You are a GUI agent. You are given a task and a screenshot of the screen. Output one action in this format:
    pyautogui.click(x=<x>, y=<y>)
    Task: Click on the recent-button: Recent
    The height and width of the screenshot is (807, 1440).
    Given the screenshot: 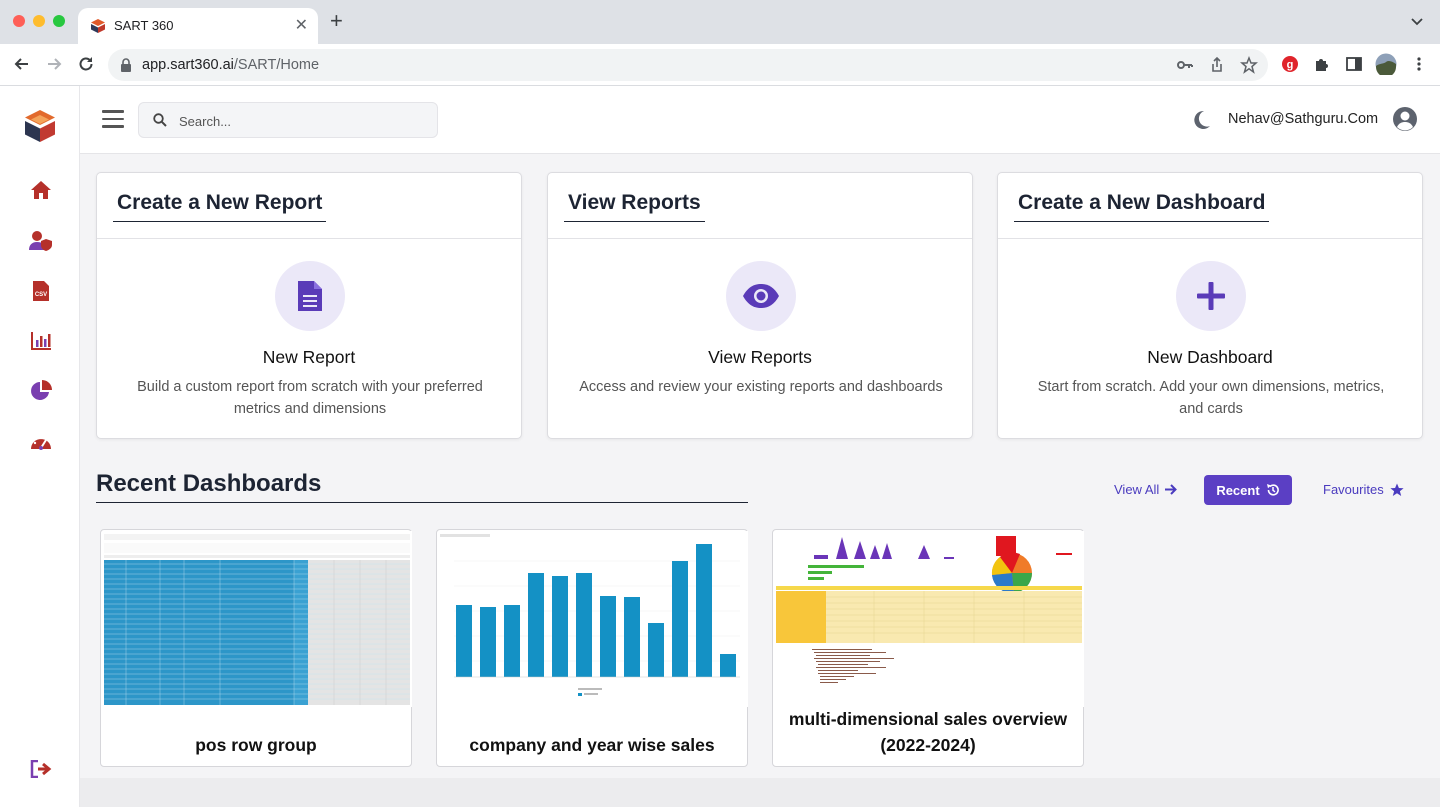 What is the action you would take?
    pyautogui.click(x=1248, y=490)
    